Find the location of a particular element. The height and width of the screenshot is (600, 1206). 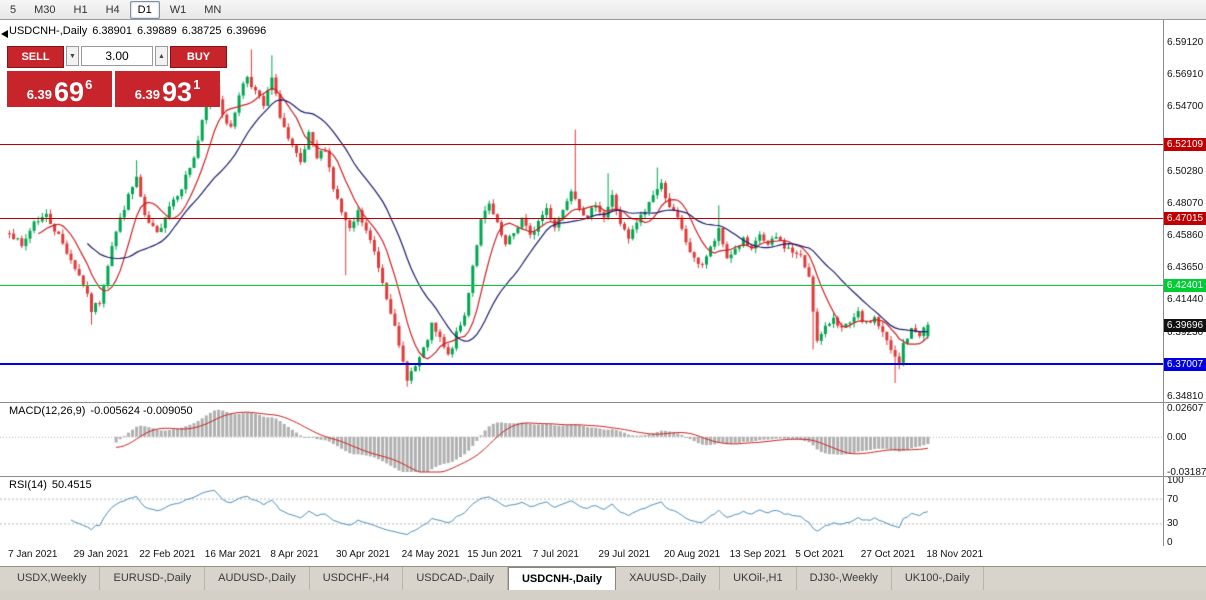

time-label-192: 5 Oct 2021 is located at coordinates (820, 554).